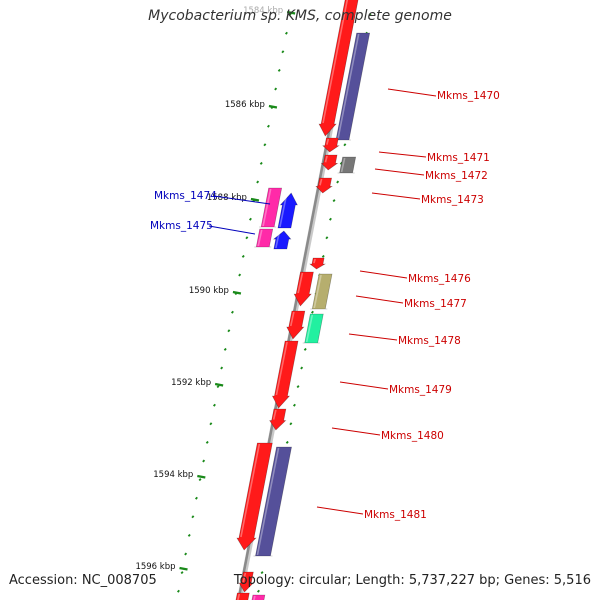 The width and height of the screenshot is (600, 605). What do you see at coordinates (412, 436) in the screenshot?
I see `gene-label-mkms-1480: Mkms_1480` at bounding box center [412, 436].